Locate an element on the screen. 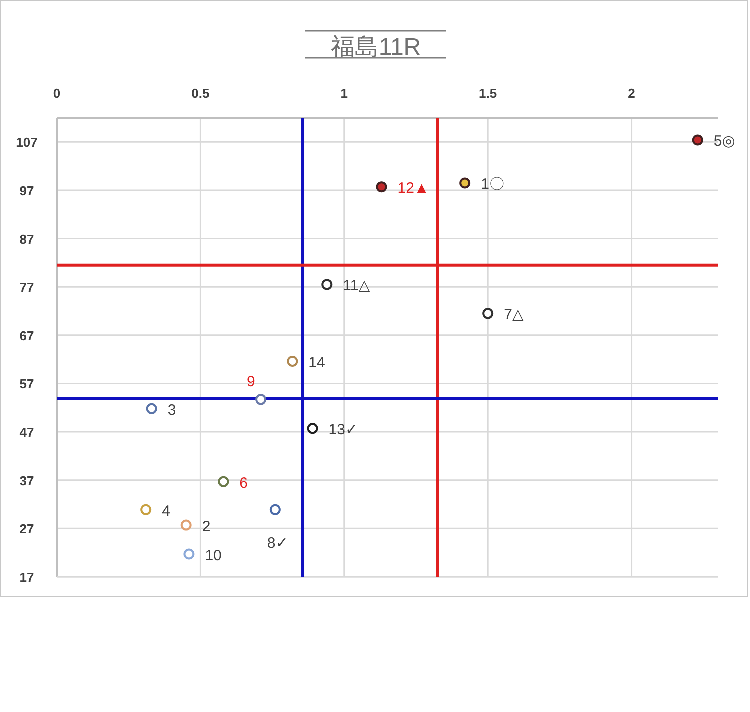  annotation: 5◎ is located at coordinates (725, 141).